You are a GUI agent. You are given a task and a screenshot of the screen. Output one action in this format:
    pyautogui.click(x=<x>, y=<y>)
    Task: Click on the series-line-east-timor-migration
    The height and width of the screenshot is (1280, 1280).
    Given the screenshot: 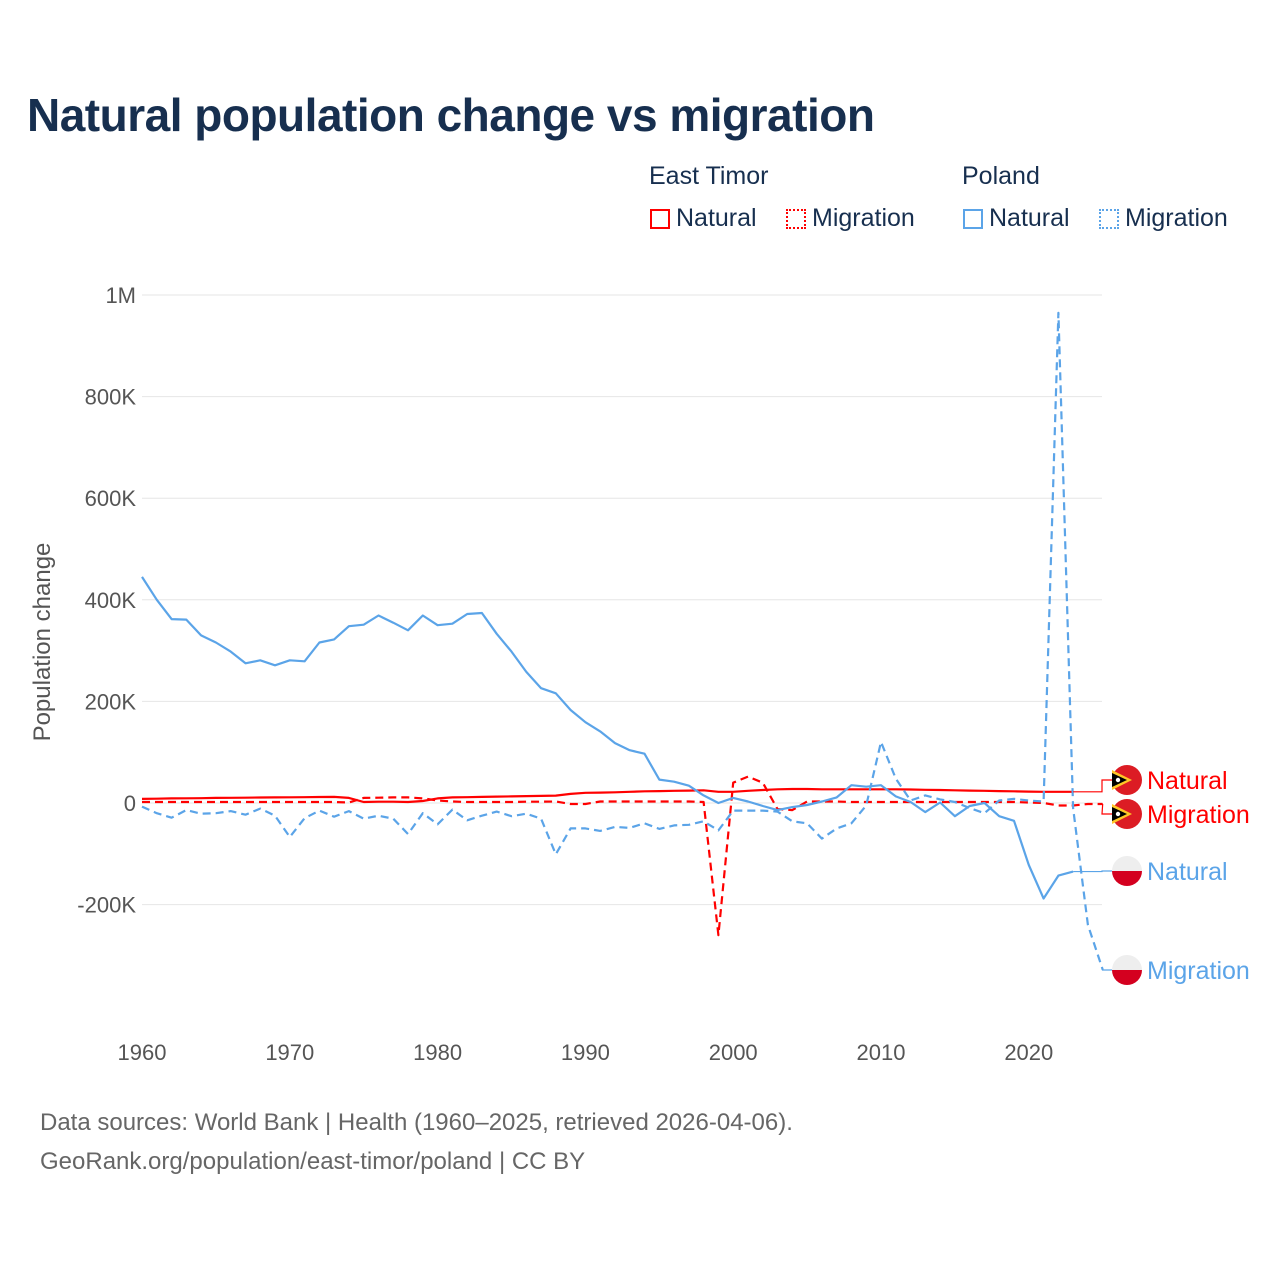 What is the action you would take?
    pyautogui.click(x=622, y=856)
    